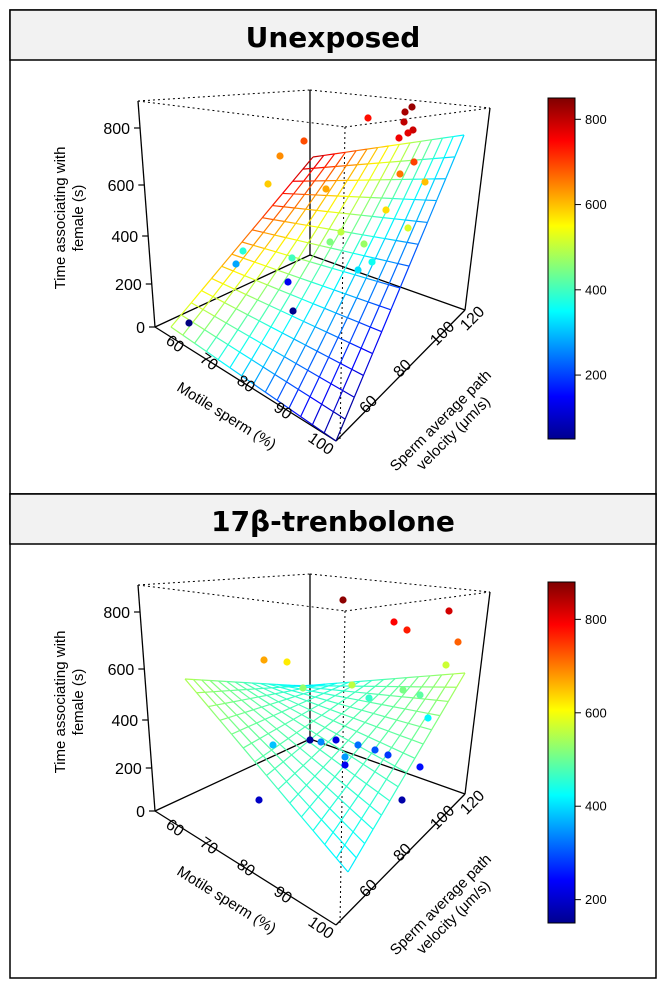 This screenshot has height=990, width=657. I want to click on z-axis-label: Time associating withfemale (s), so click(69, 218).